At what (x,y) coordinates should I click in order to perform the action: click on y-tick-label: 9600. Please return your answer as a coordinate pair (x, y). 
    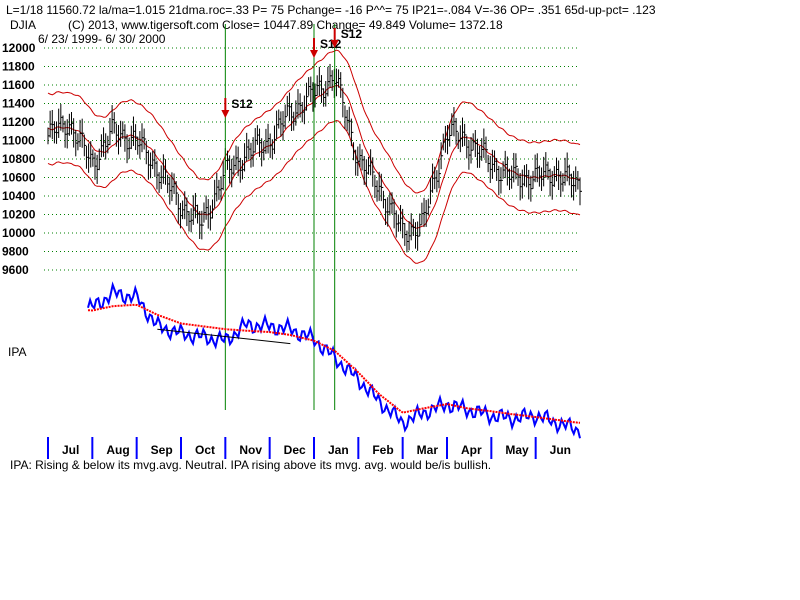
    Looking at the image, I should click on (15, 270).